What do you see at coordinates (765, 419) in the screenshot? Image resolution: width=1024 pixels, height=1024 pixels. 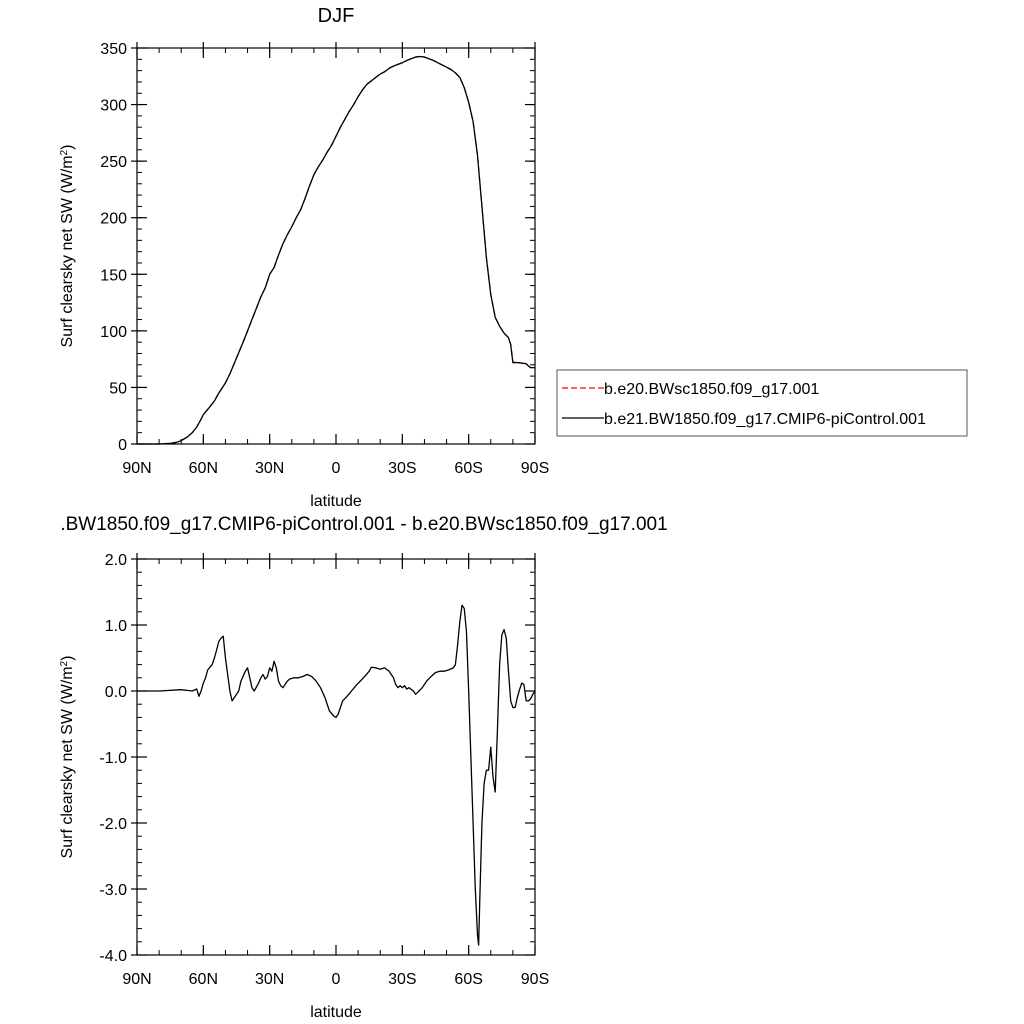 I see `legend-label-2: b.e21.BW1850.f09_g17.CMIP6-piControl.001` at bounding box center [765, 419].